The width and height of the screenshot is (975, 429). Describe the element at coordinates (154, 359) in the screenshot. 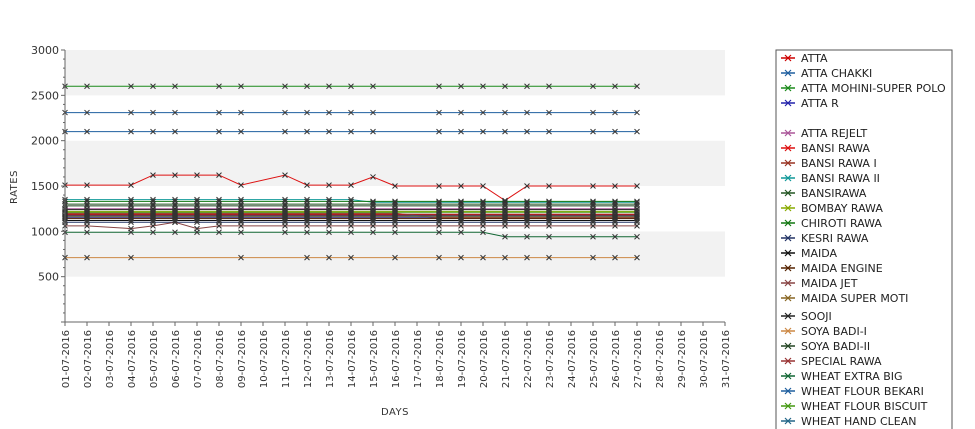

I see `x-tick-label: 05-07-2016` at that location.